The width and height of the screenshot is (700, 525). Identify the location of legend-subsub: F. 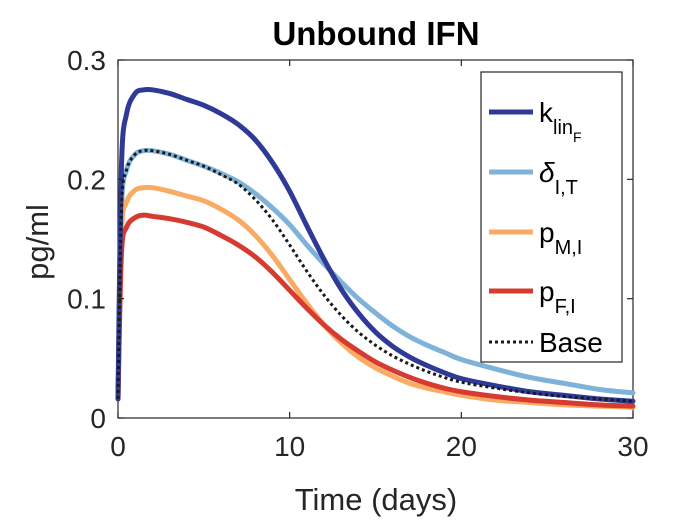
(577, 137).